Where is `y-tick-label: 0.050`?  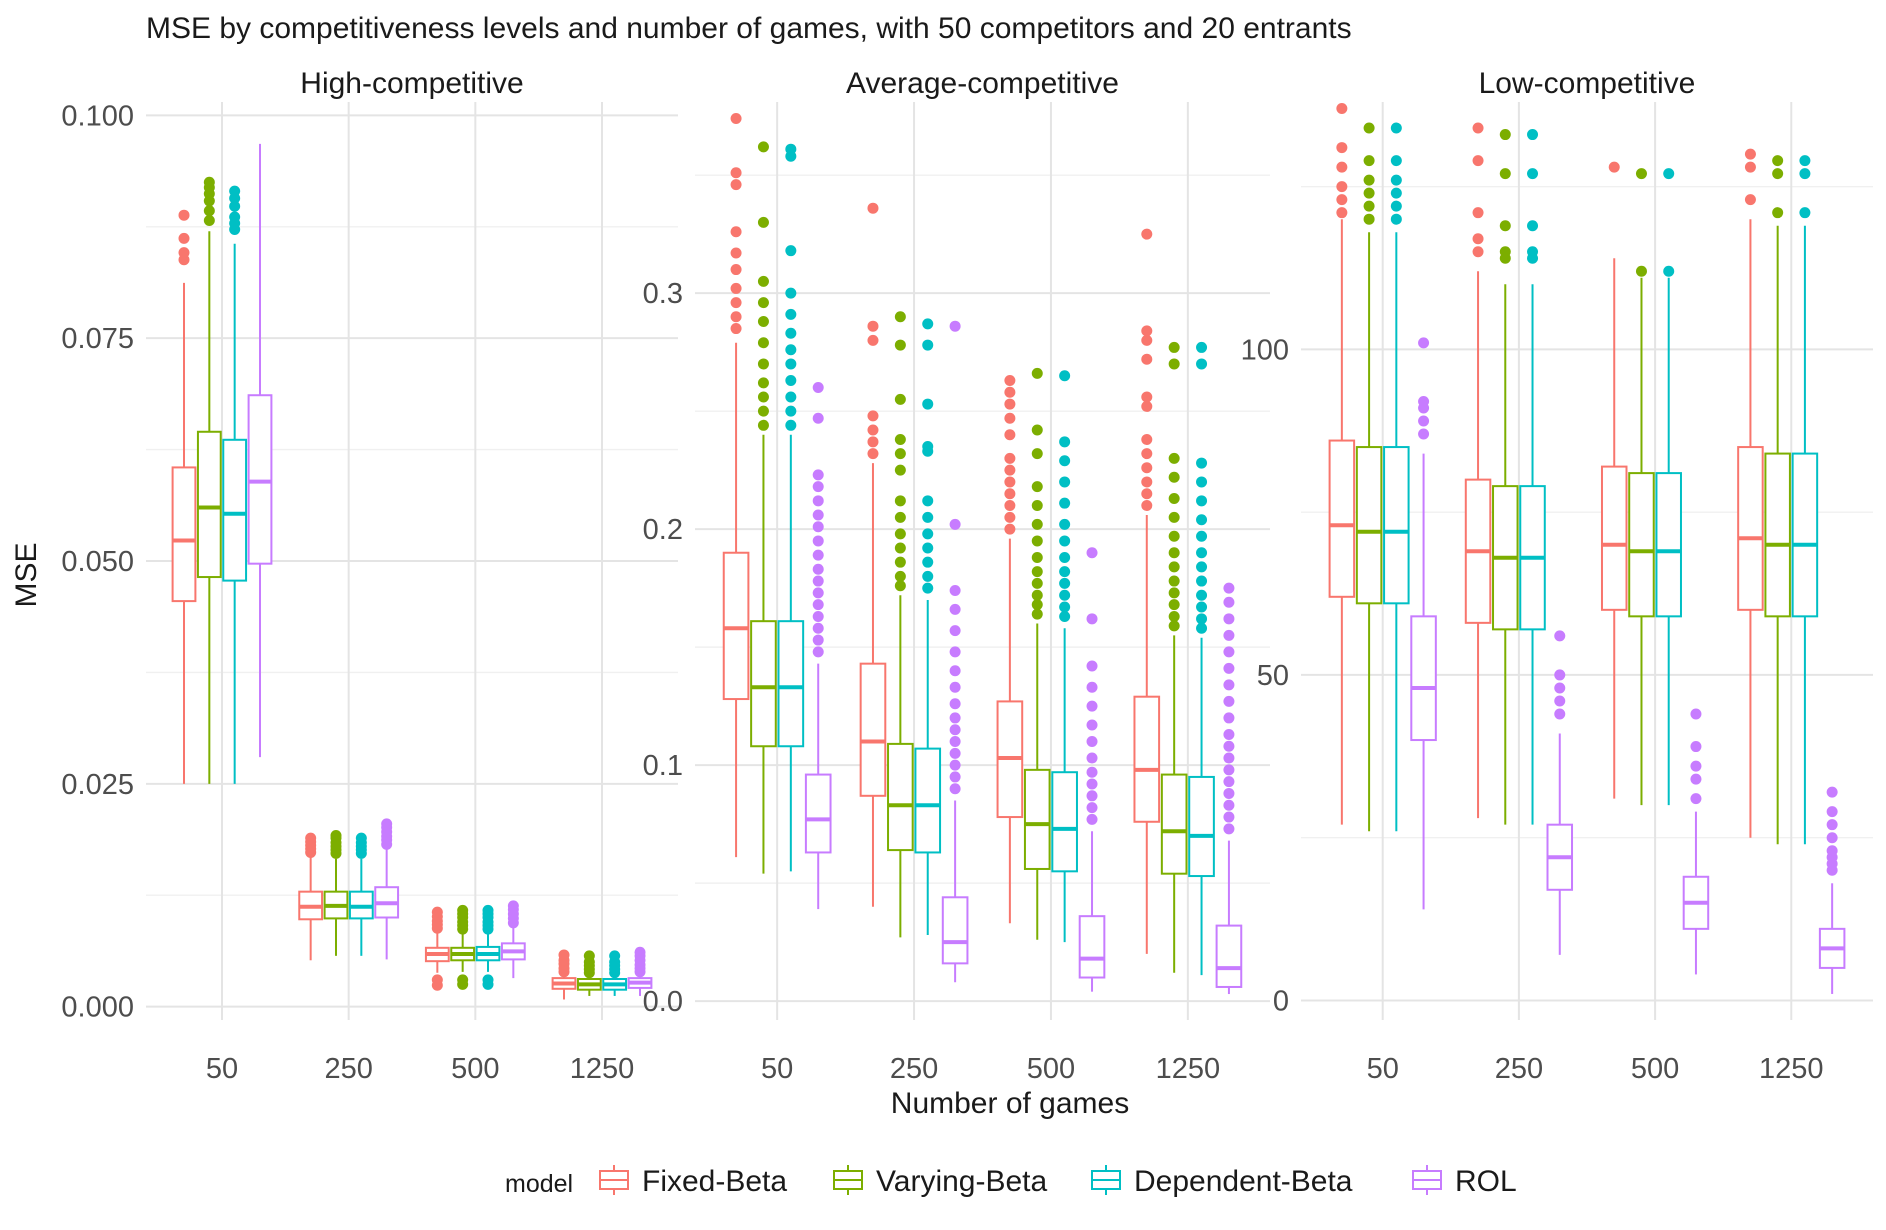 y-tick-label: 0.050 is located at coordinates (97, 562).